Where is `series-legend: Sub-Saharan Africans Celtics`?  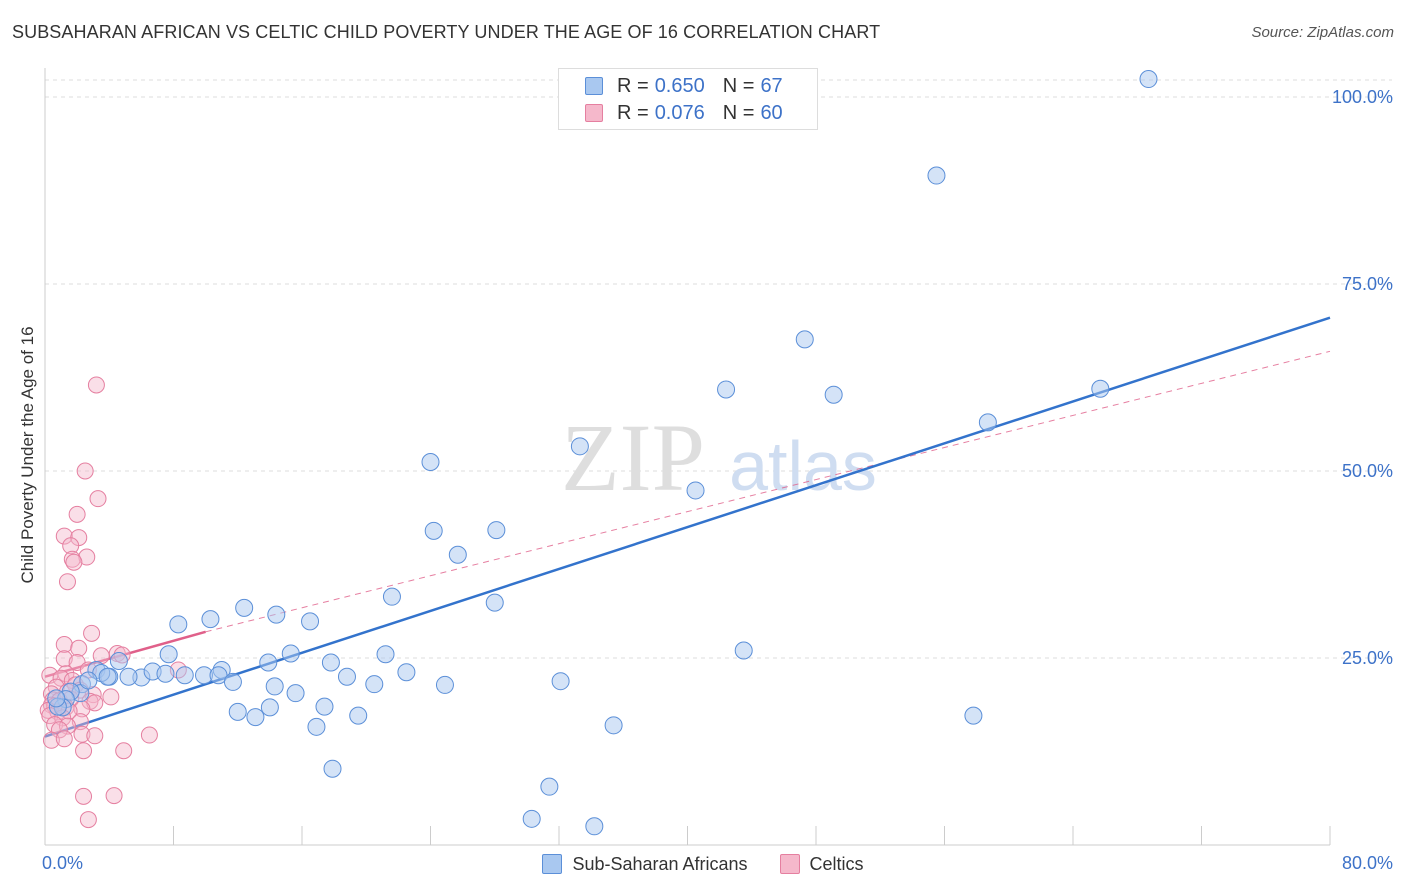 series-legend: Sub-Saharan Africans Celtics is located at coordinates (703, 864).